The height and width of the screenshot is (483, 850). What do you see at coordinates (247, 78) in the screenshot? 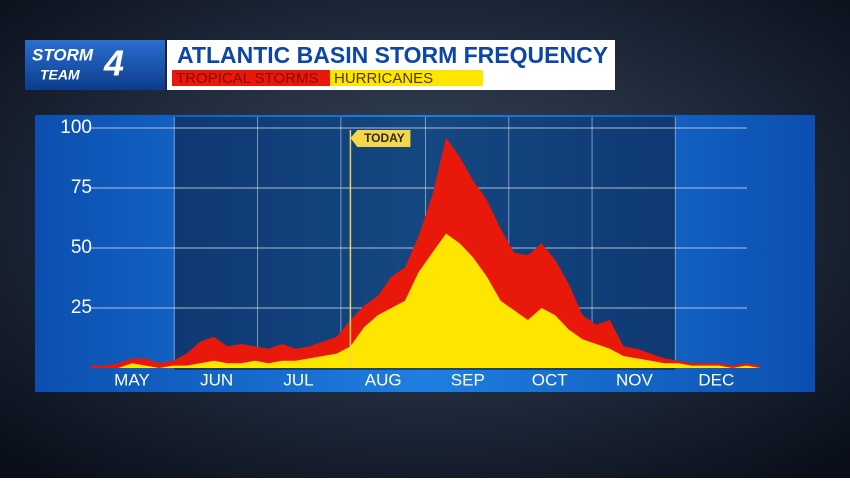
I see `legend-label: TROPICAL STORMS` at bounding box center [247, 78].